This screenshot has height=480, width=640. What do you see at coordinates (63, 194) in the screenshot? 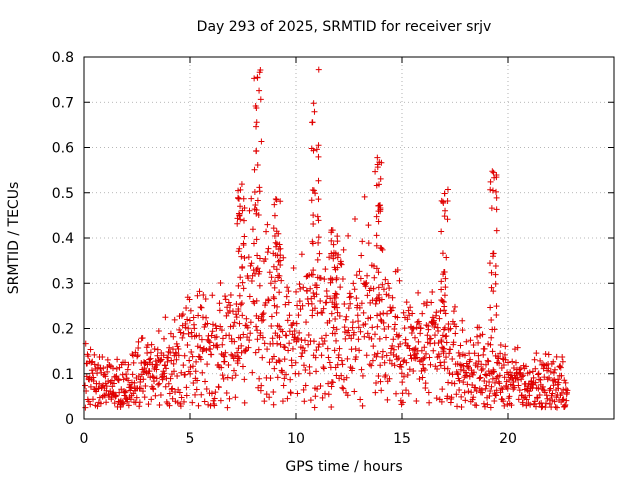
I see `y-tick-label: 0.5` at bounding box center [63, 194].